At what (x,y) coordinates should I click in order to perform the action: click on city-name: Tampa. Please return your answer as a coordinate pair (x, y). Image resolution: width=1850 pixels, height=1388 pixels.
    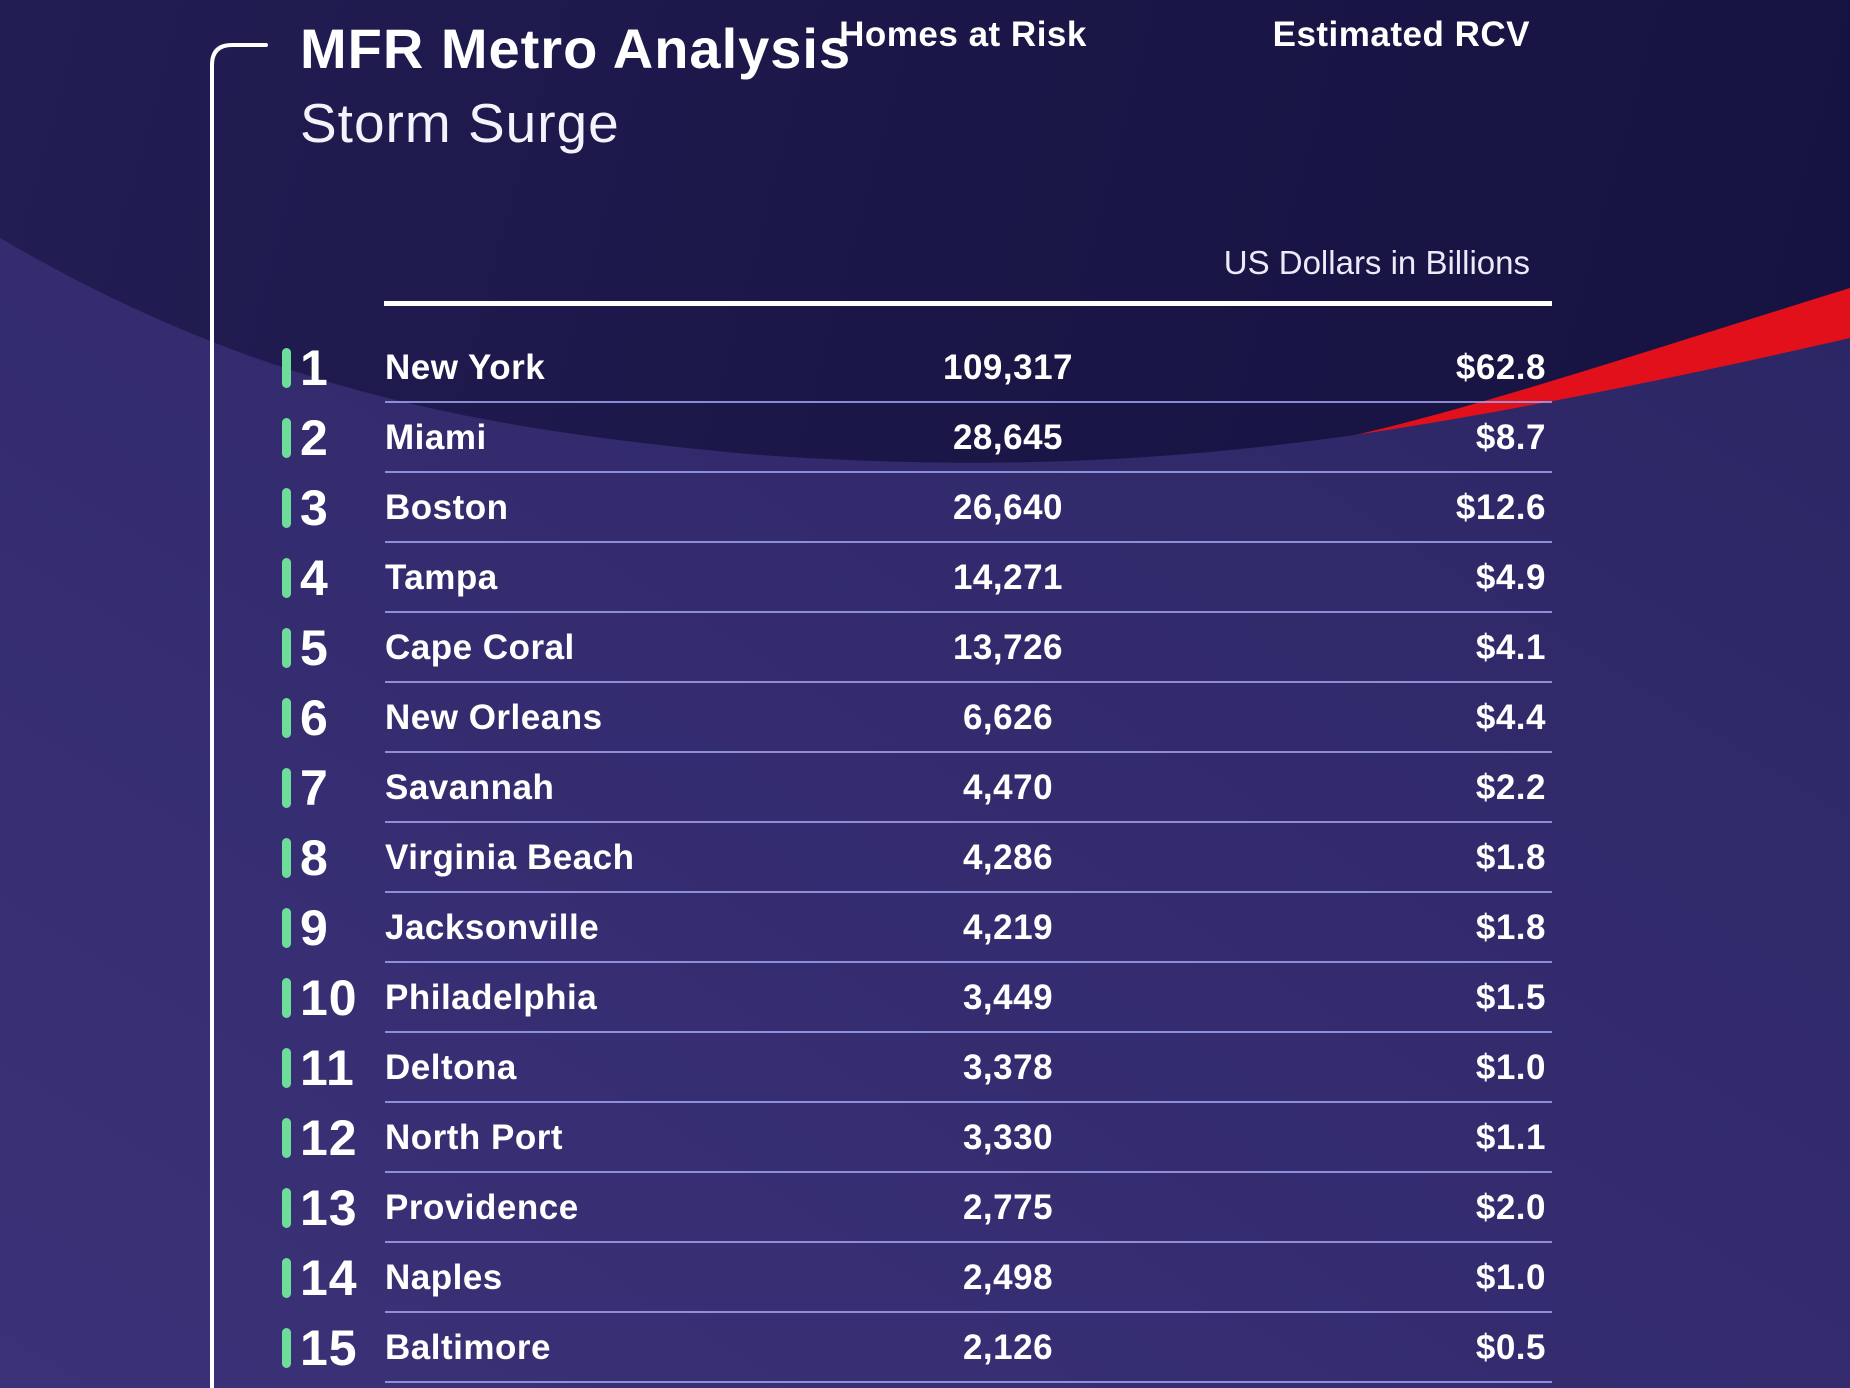
    Looking at the image, I should click on (441, 577).